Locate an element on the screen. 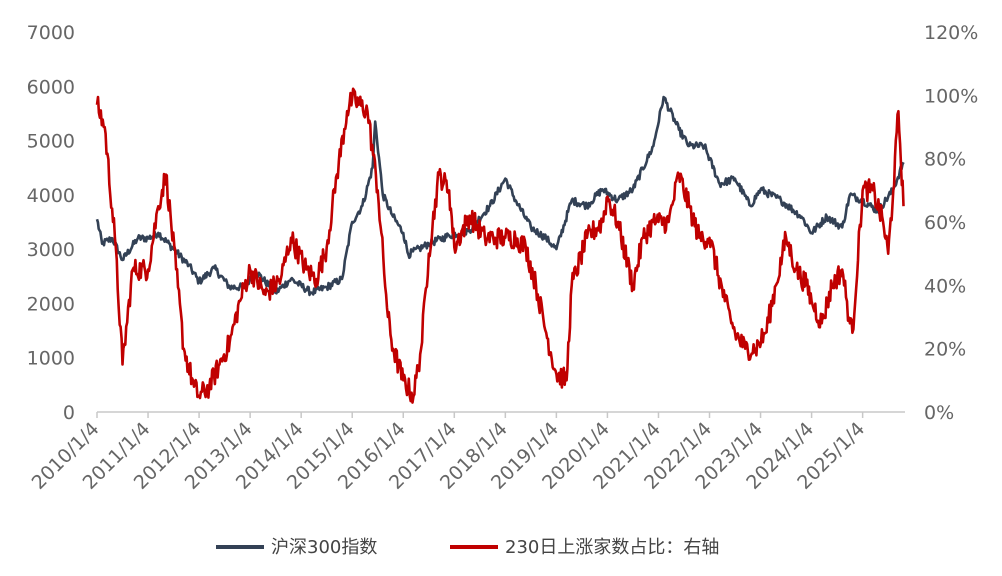 The height and width of the screenshot is (576, 1002). y-left-axis: 0 1000 2000 3000 4000 5000 6000 7000 is located at coordinates (51, 223).